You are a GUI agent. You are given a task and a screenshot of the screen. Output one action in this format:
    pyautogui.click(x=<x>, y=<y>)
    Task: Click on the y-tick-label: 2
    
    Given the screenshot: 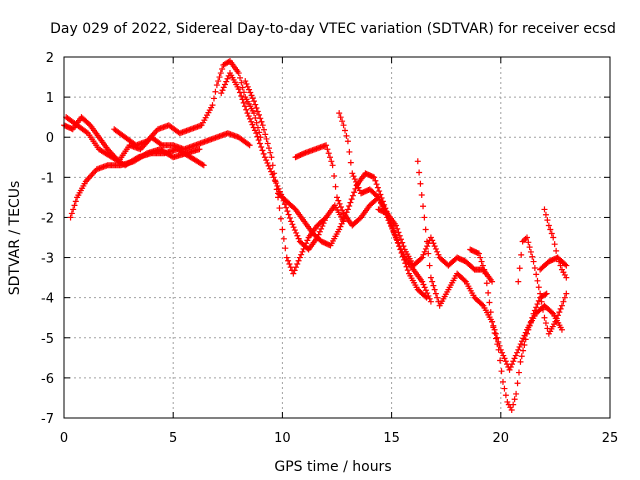 What is the action you would take?
    pyautogui.click(x=50, y=58)
    